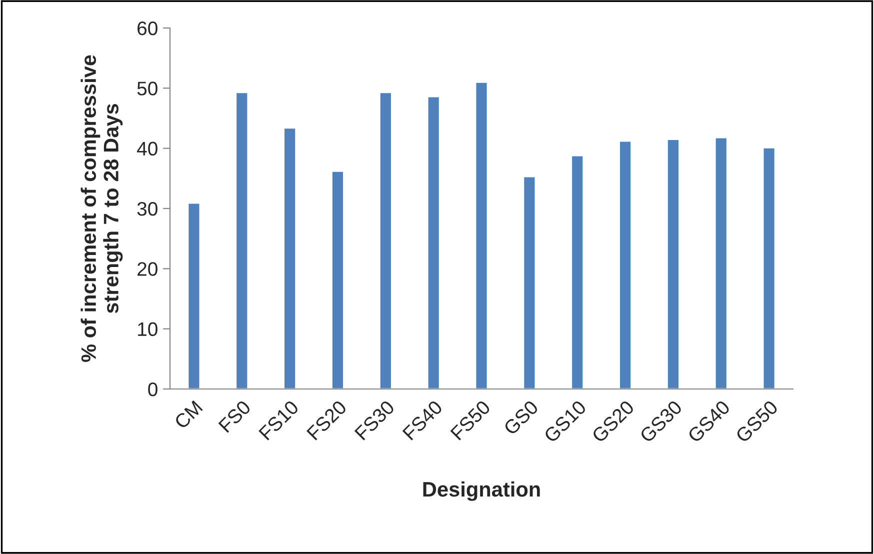  What do you see at coordinates (148, 269) in the screenshot?
I see `y-tick-label: 20` at bounding box center [148, 269].